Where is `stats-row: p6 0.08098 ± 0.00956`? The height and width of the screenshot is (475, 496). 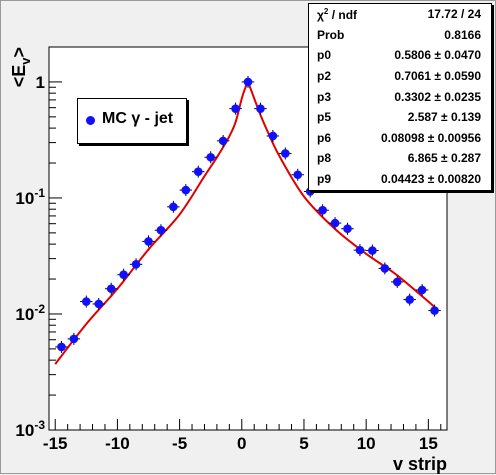 stats-row: p6 0.08098 ± 0.00956 is located at coordinates (400, 138).